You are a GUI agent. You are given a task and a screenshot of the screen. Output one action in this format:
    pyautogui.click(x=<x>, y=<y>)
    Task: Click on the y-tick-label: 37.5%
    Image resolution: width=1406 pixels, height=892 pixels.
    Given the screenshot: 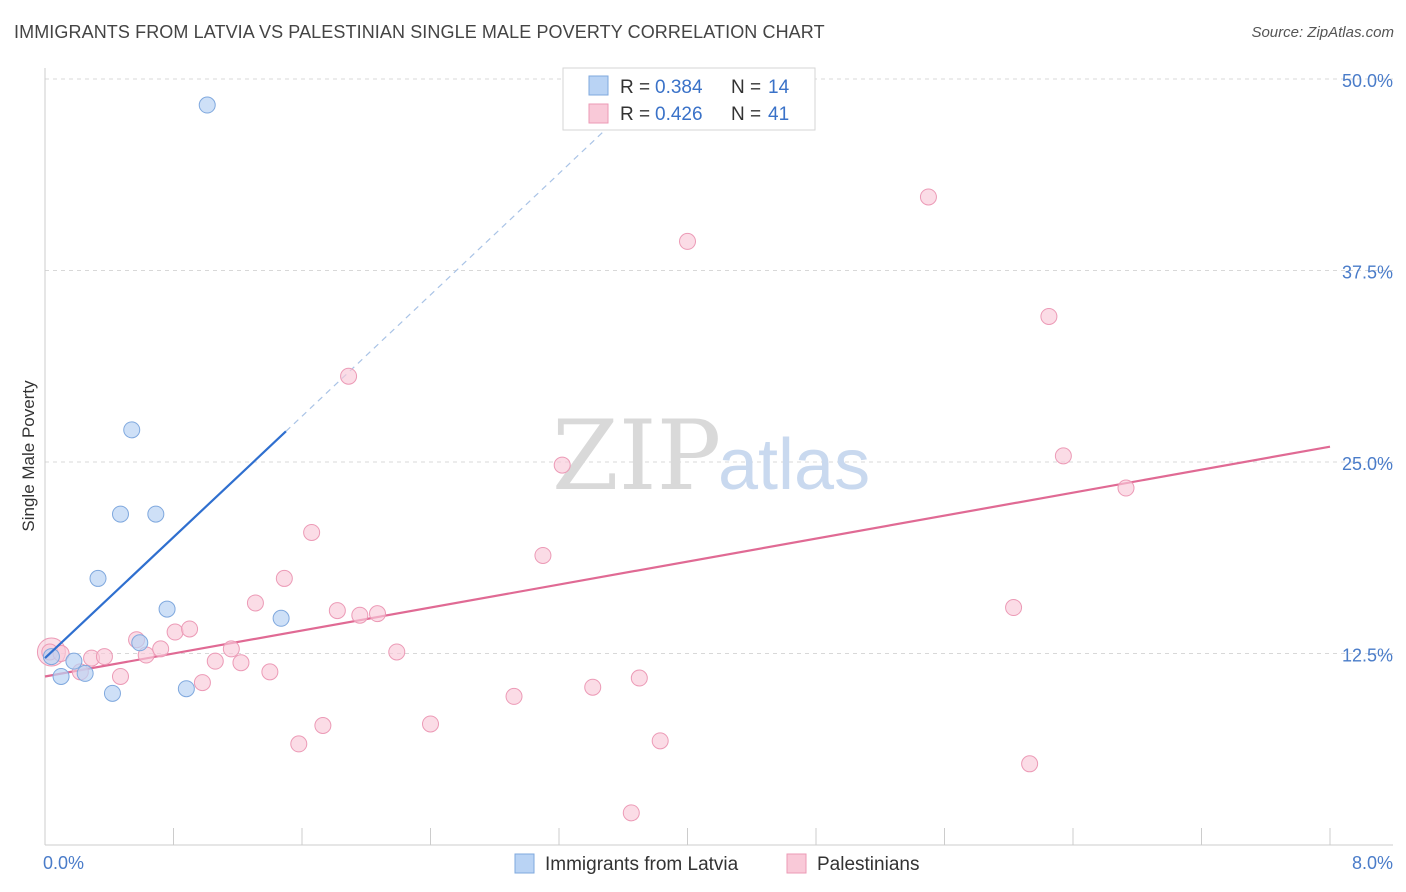 What is the action you would take?
    pyautogui.click(x=1367, y=273)
    